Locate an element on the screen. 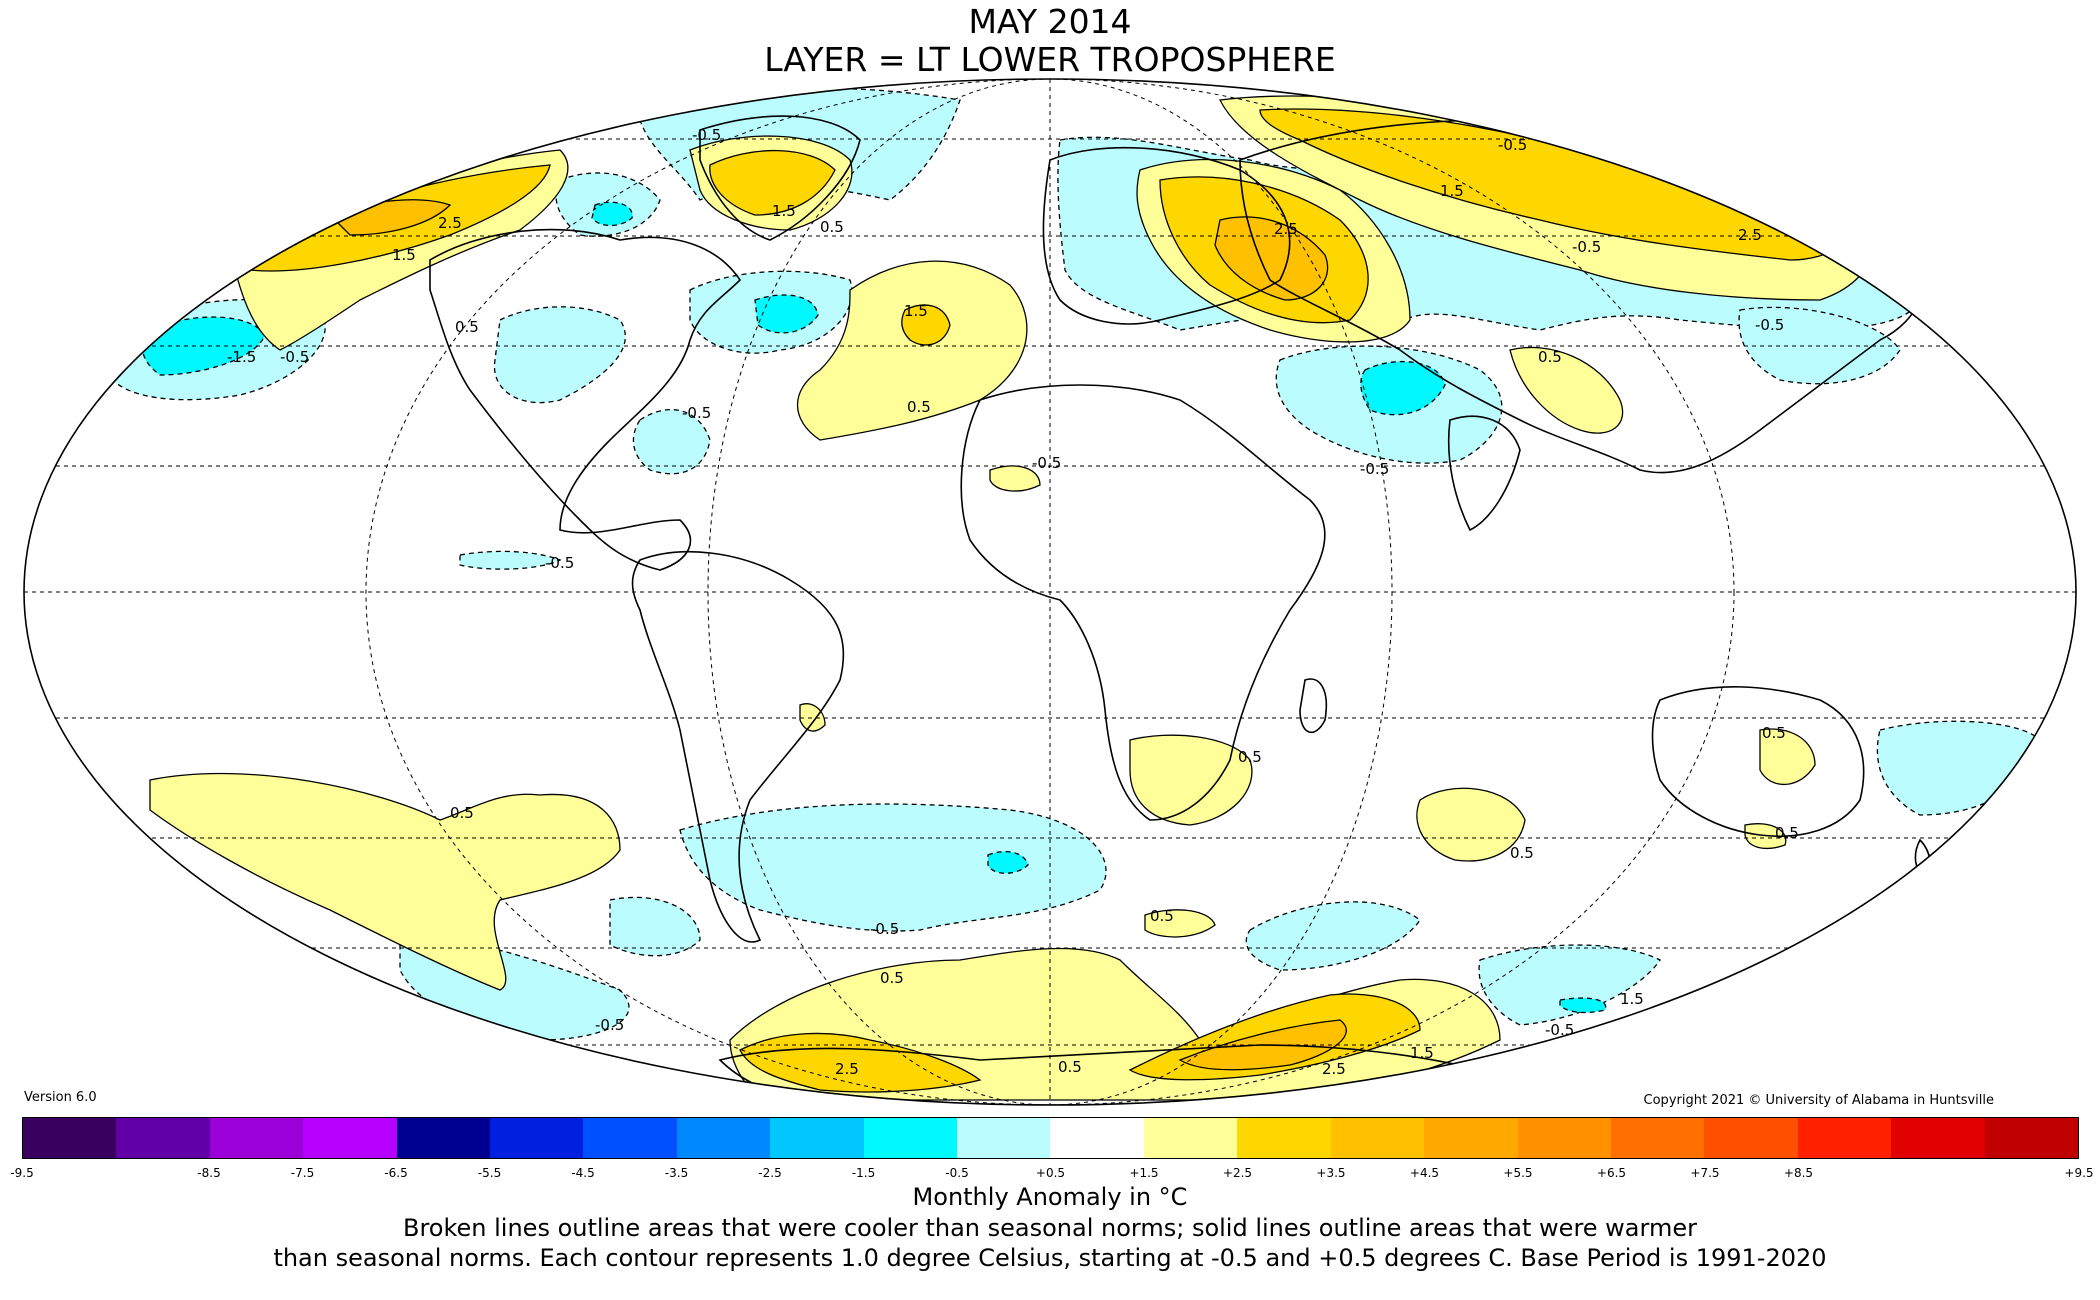 The width and height of the screenshot is (2100, 1300). colorbar-tick-label: -8.5 is located at coordinates (209, 1173).